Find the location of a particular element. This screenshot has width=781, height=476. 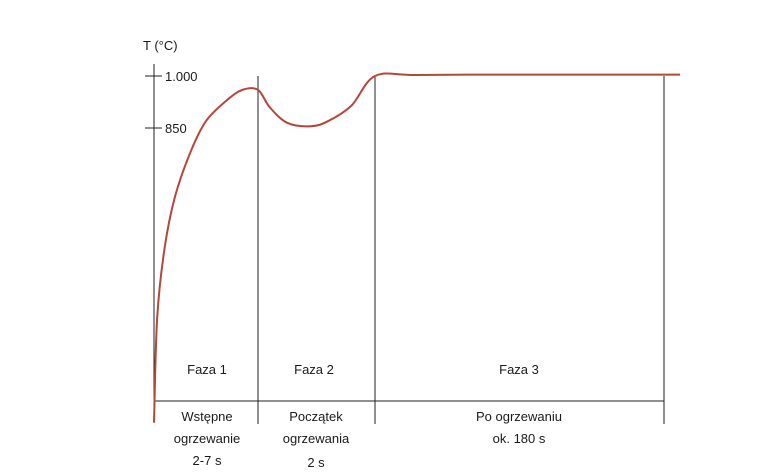

y-tick-label-850: 850 is located at coordinates (176, 128).